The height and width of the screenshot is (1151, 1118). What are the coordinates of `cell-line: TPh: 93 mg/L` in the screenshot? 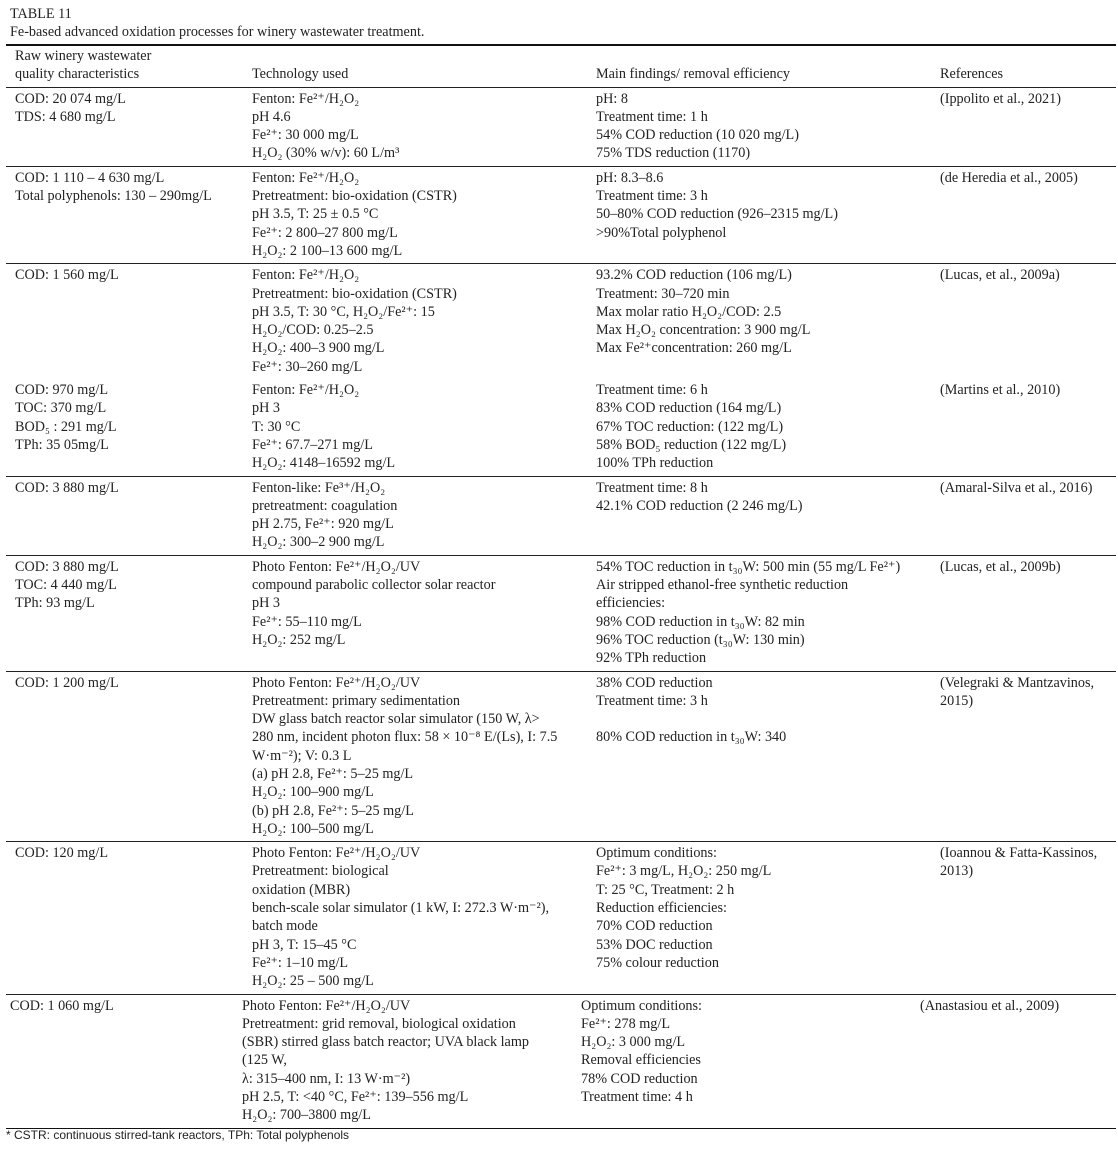 It's located at (55, 603).